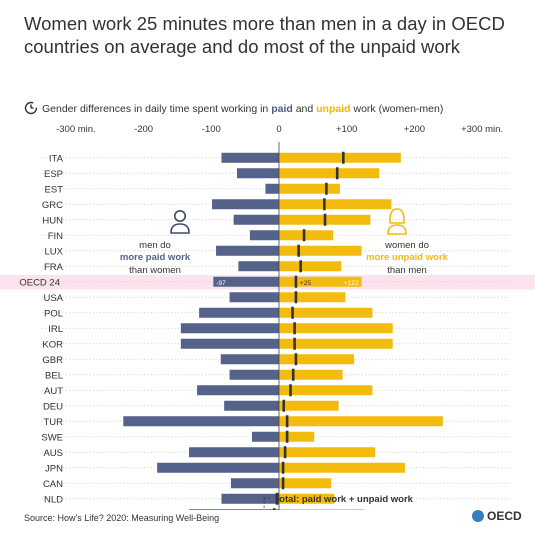  Describe the element at coordinates (351, 283) in the screenshot. I see `unpaid-value-label: +122` at that location.